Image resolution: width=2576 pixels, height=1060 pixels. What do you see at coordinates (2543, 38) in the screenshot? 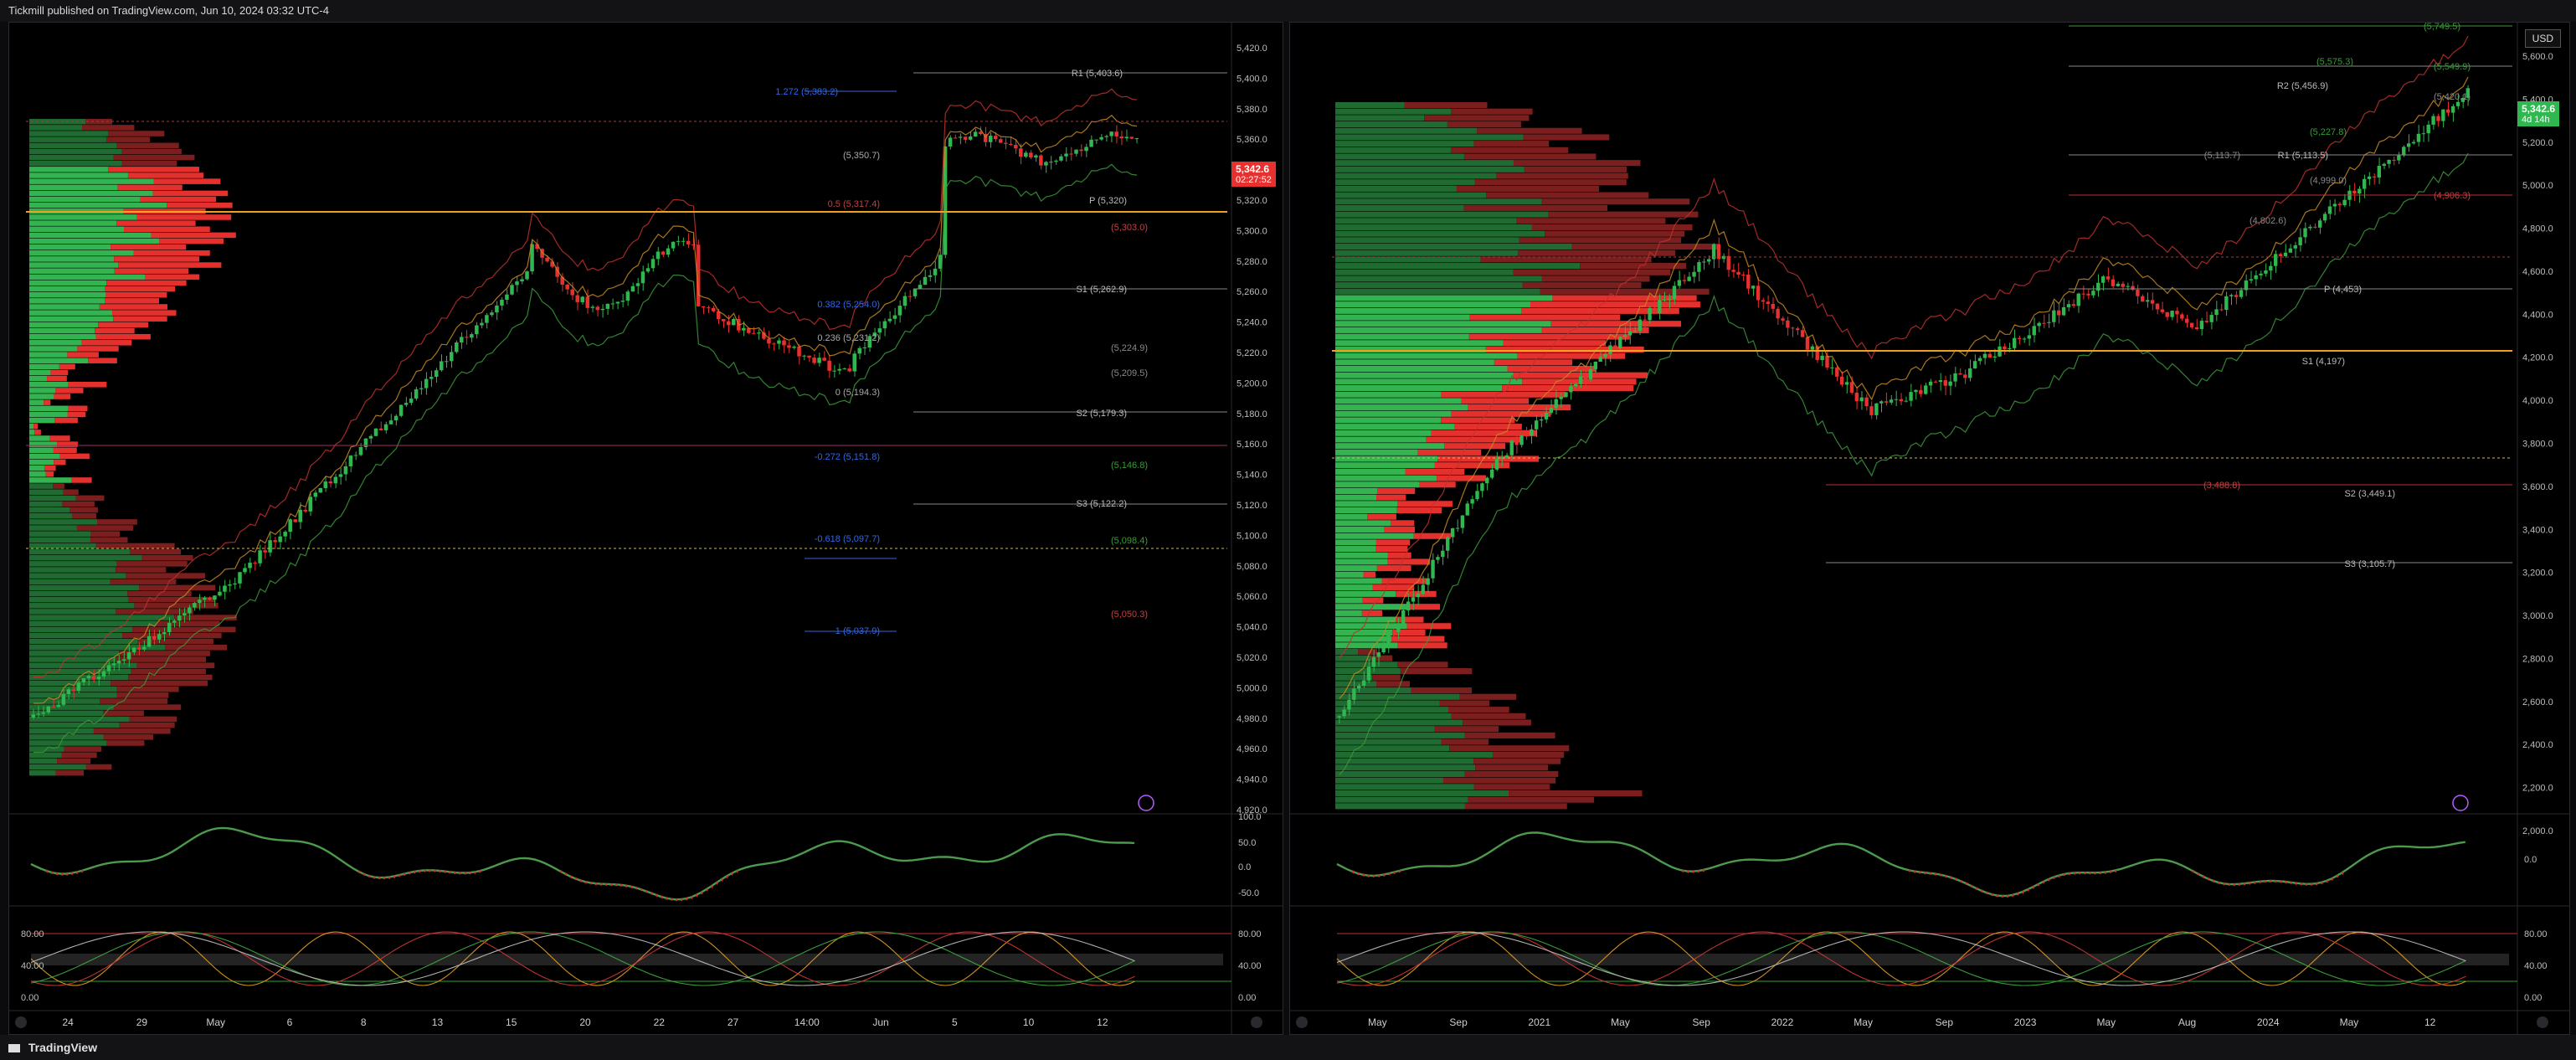
I see `currency-button: USD` at bounding box center [2543, 38].